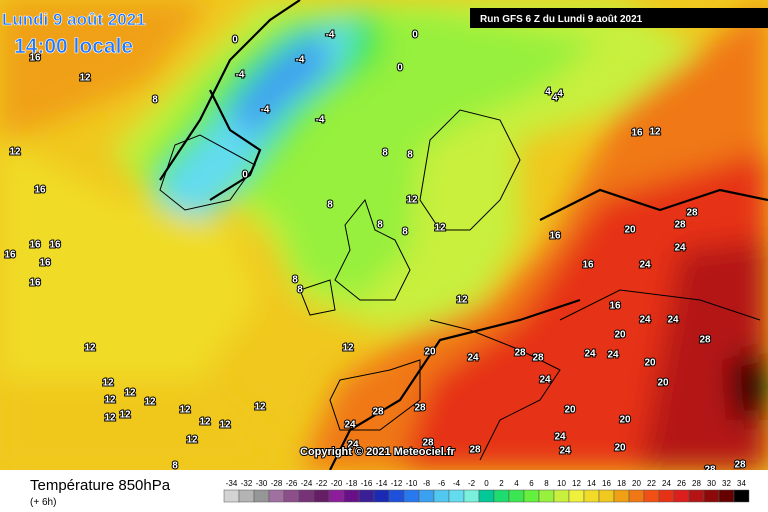 The width and height of the screenshot is (768, 512). I want to click on scale-label: 30, so click(711, 483).